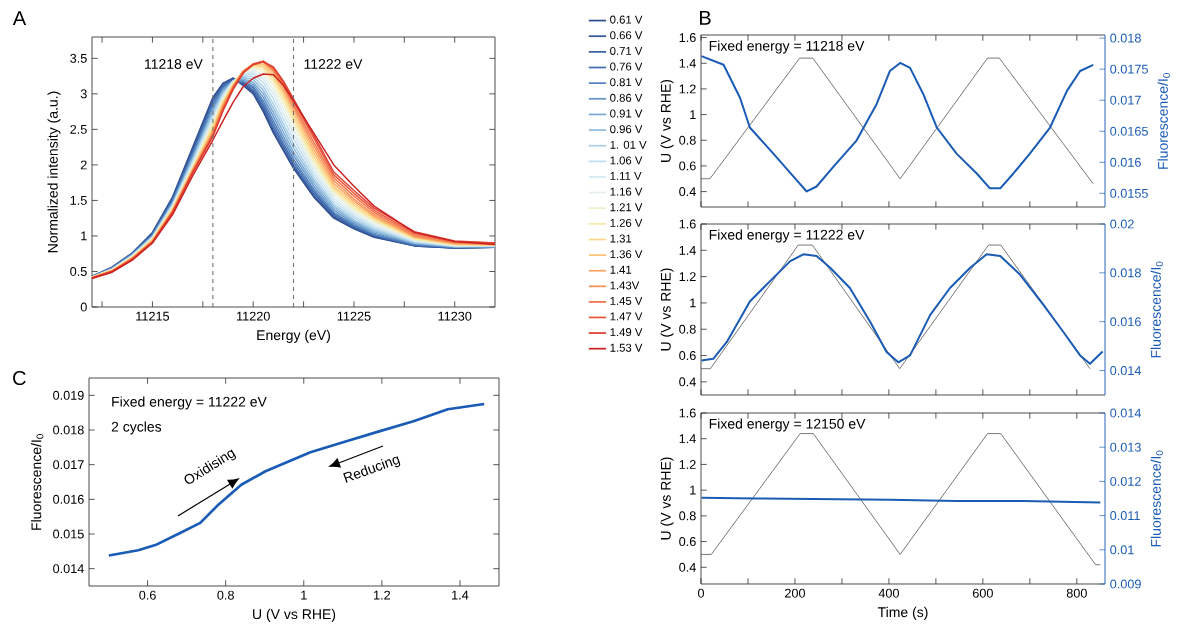  Describe the element at coordinates (294, 615) in the screenshot. I see `x-axis-title: U (V vs RHE)` at that location.